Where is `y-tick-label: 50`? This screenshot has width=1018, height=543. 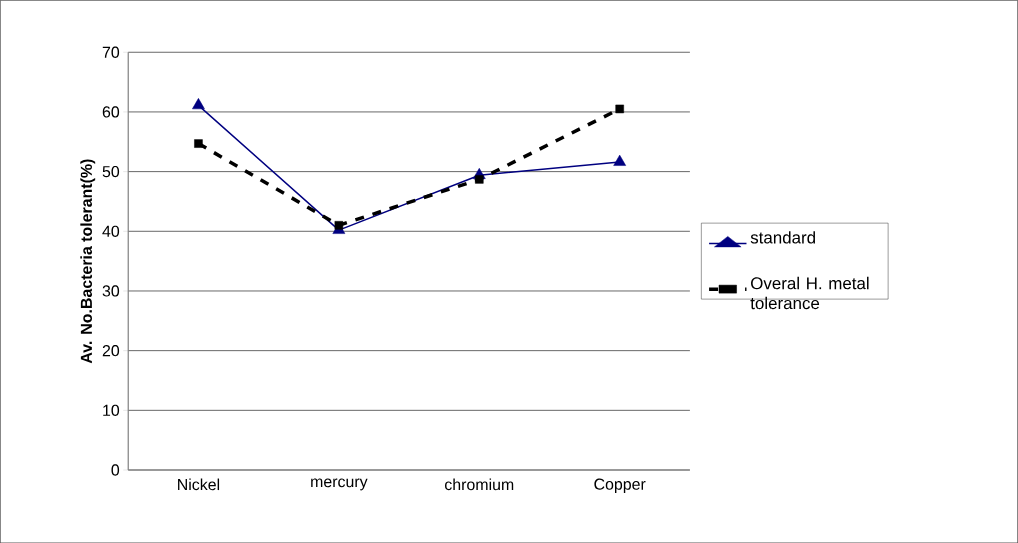 y-tick-label: 50 is located at coordinates (111, 171).